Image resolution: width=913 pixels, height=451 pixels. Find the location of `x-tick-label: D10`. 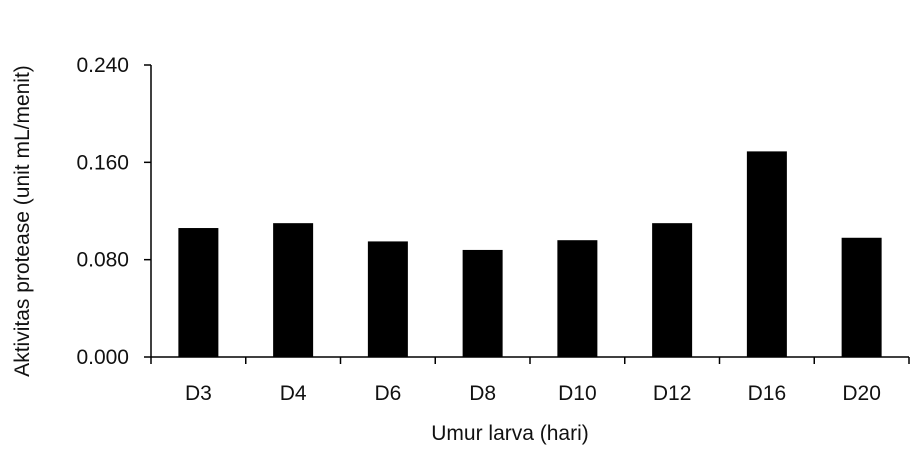

x-tick-label: D10 is located at coordinates (577, 393).